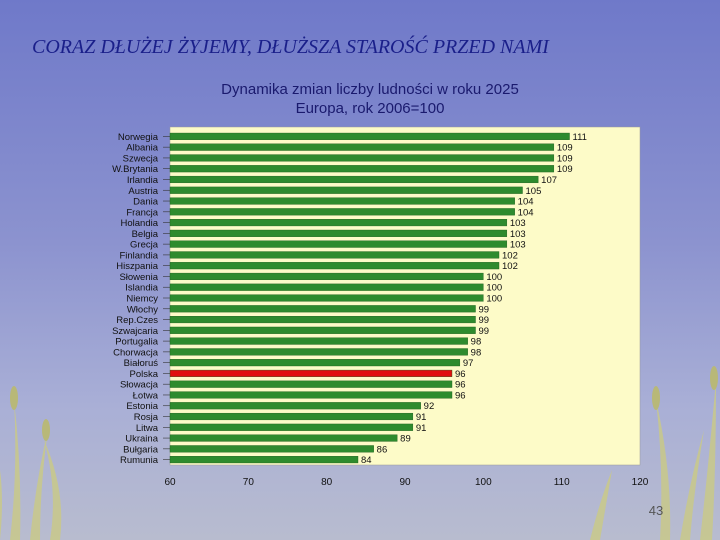 The height and width of the screenshot is (540, 720). I want to click on x-tick-label: 90, so click(405, 482).